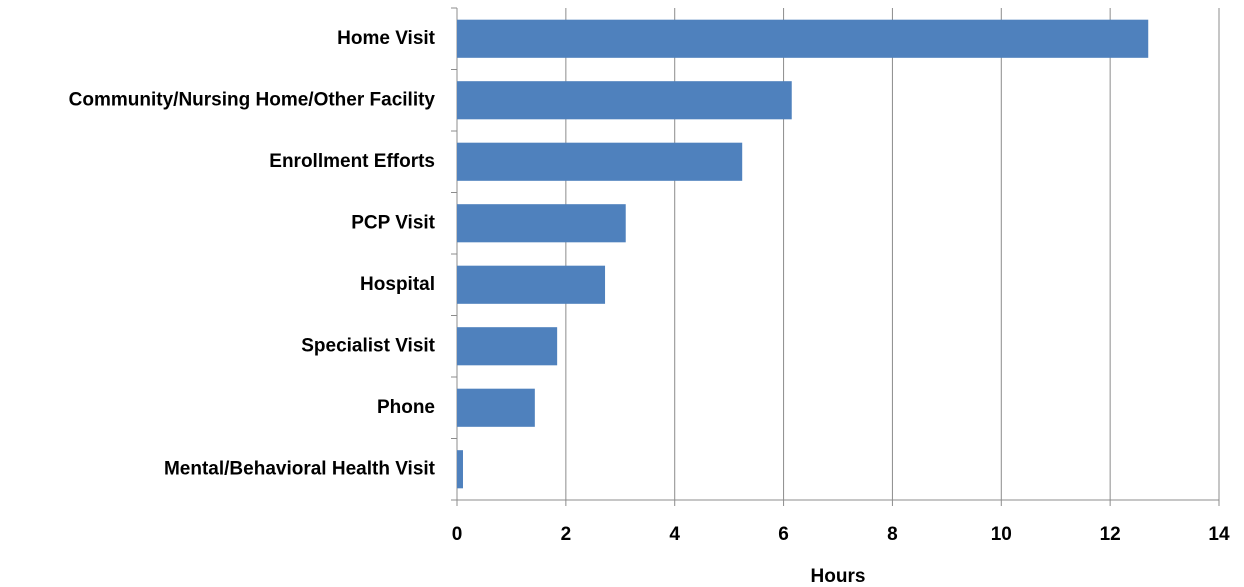  What do you see at coordinates (566, 534) in the screenshot?
I see `x-tick-label: 2` at bounding box center [566, 534].